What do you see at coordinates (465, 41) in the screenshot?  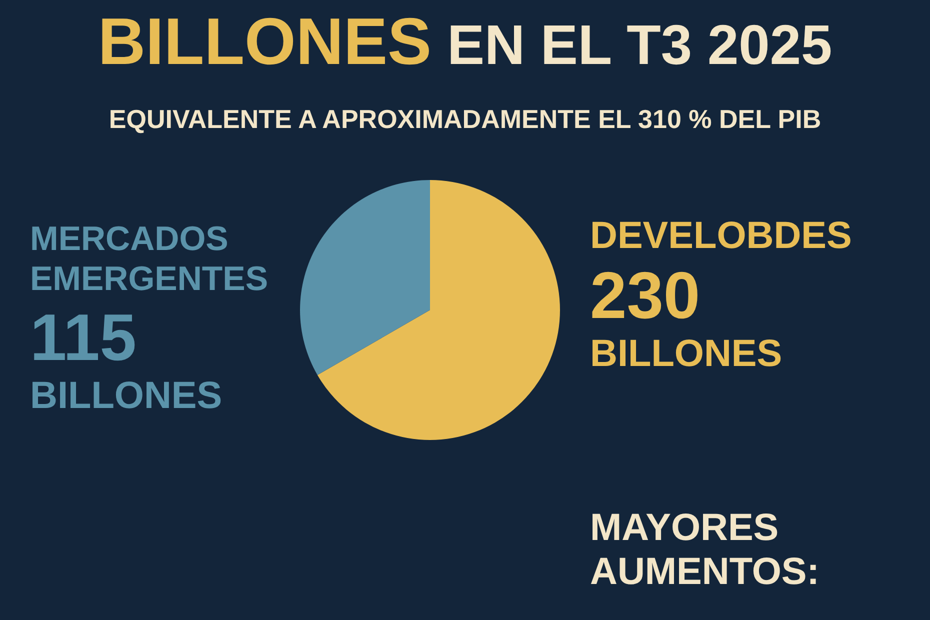 I see `chart-title: BILLONES EN EL T3 2025` at bounding box center [465, 41].